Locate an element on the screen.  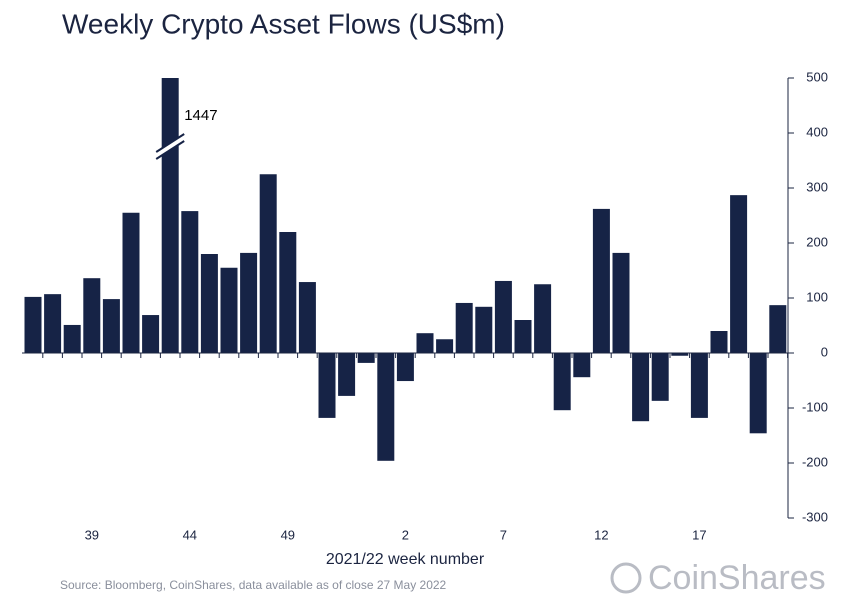
value-label: 1447 is located at coordinates (200, 115).